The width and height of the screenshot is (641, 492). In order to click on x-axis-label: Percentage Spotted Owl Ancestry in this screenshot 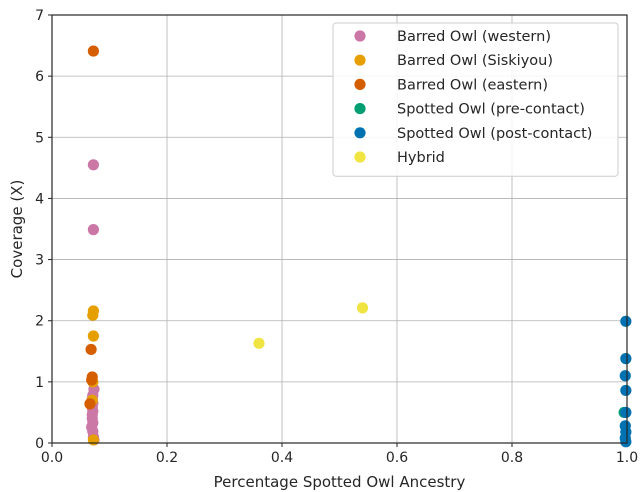, I will do `click(340, 482)`.